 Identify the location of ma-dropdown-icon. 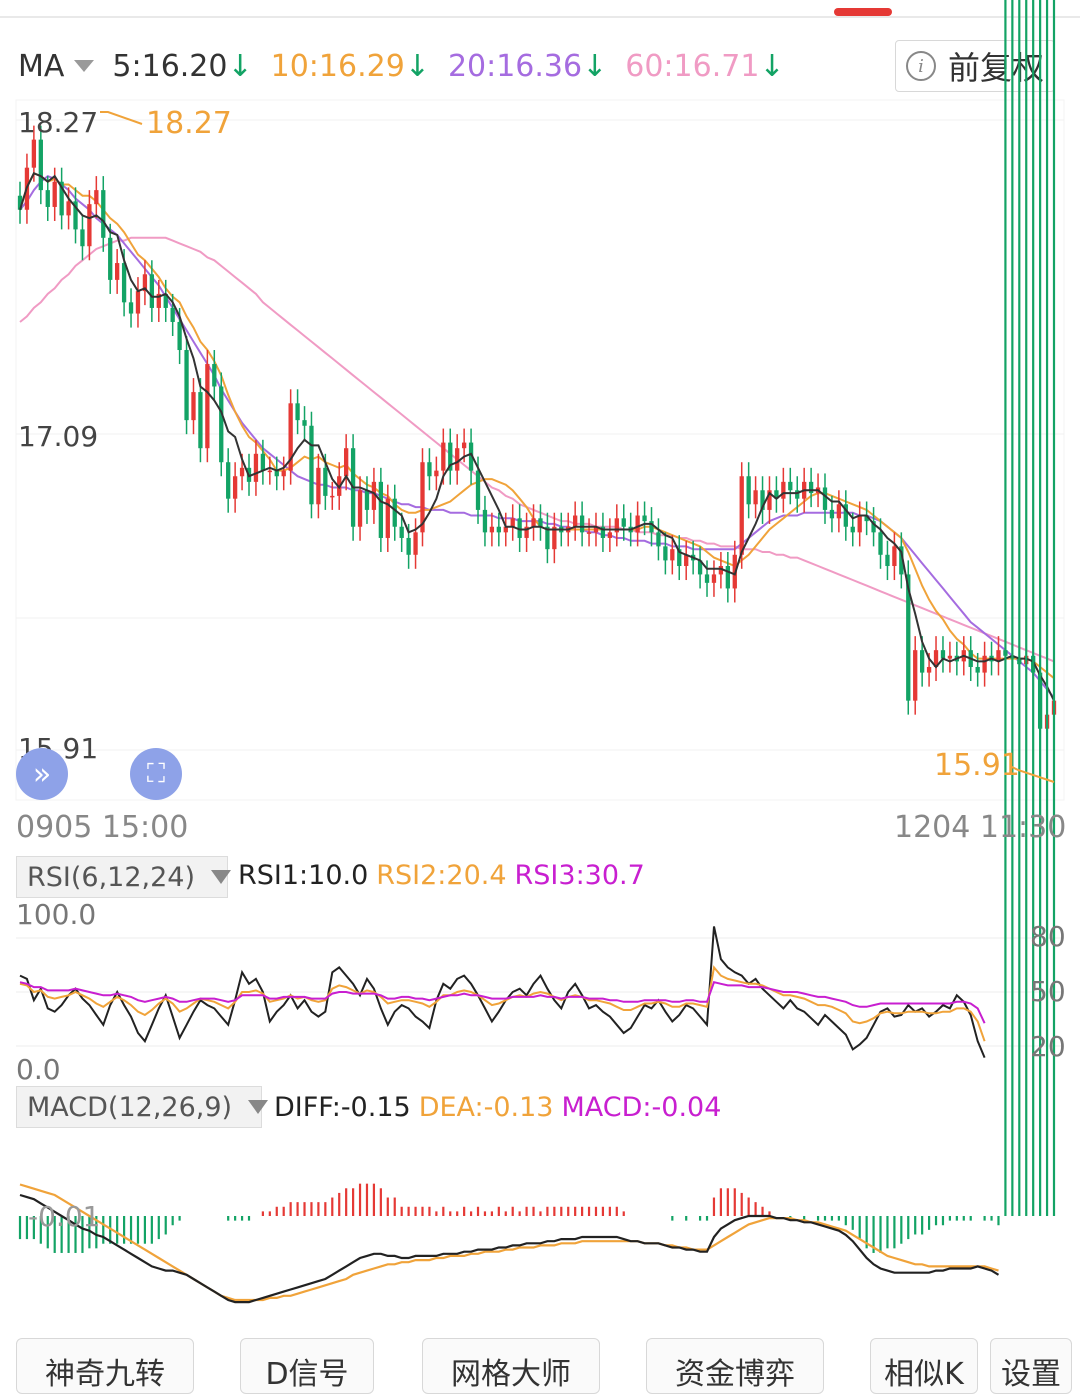
(84, 66).